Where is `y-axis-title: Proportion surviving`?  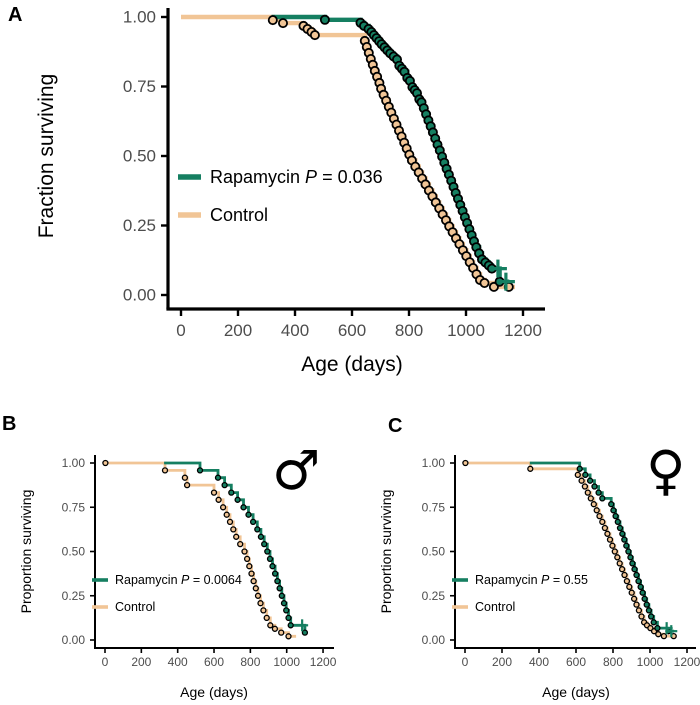 y-axis-title: Proportion surviving is located at coordinates (386, 552).